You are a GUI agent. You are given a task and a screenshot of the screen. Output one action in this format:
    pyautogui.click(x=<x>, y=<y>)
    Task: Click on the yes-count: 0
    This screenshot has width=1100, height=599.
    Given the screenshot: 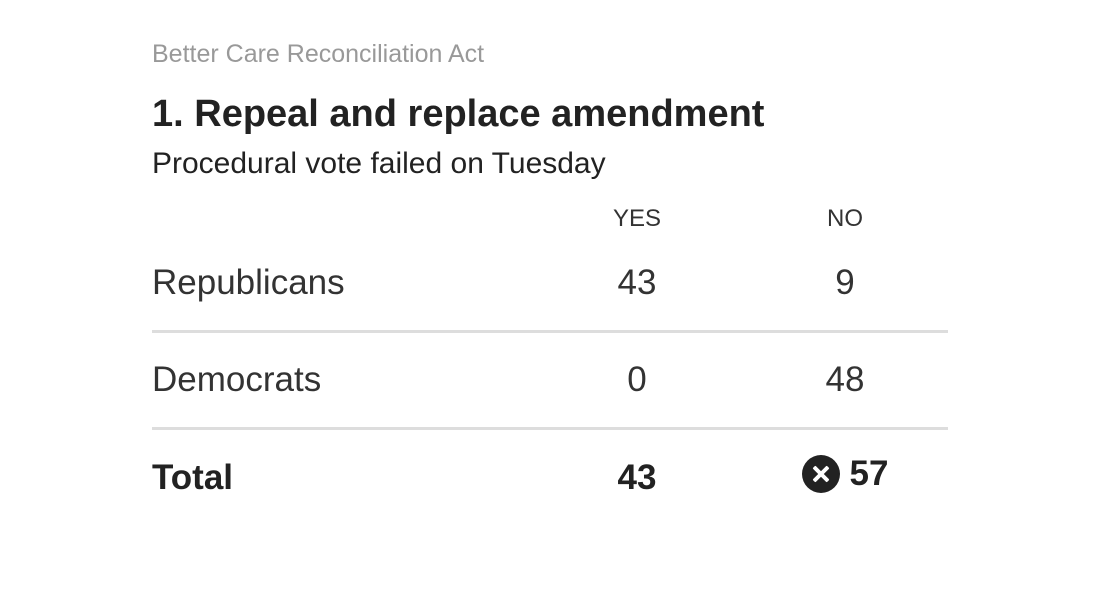 What is the action you would take?
    pyautogui.click(x=637, y=380)
    